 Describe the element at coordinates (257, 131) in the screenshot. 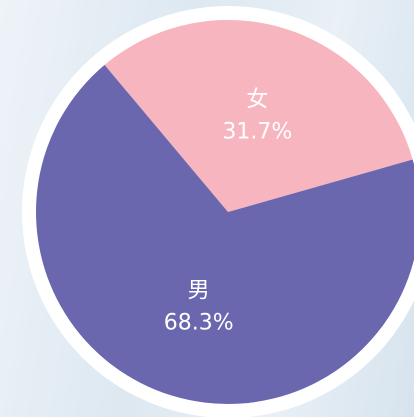

I see `slice-percent: 31.7%` at that location.